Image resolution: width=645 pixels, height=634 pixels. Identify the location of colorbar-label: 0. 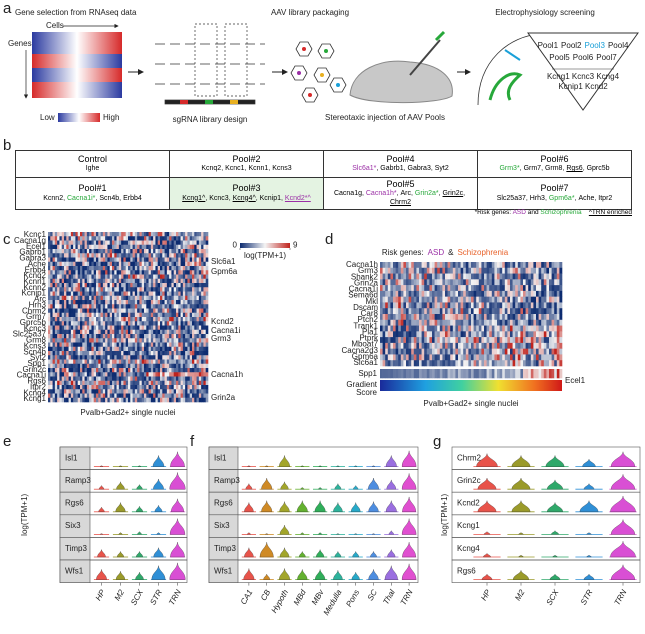
(235, 245).